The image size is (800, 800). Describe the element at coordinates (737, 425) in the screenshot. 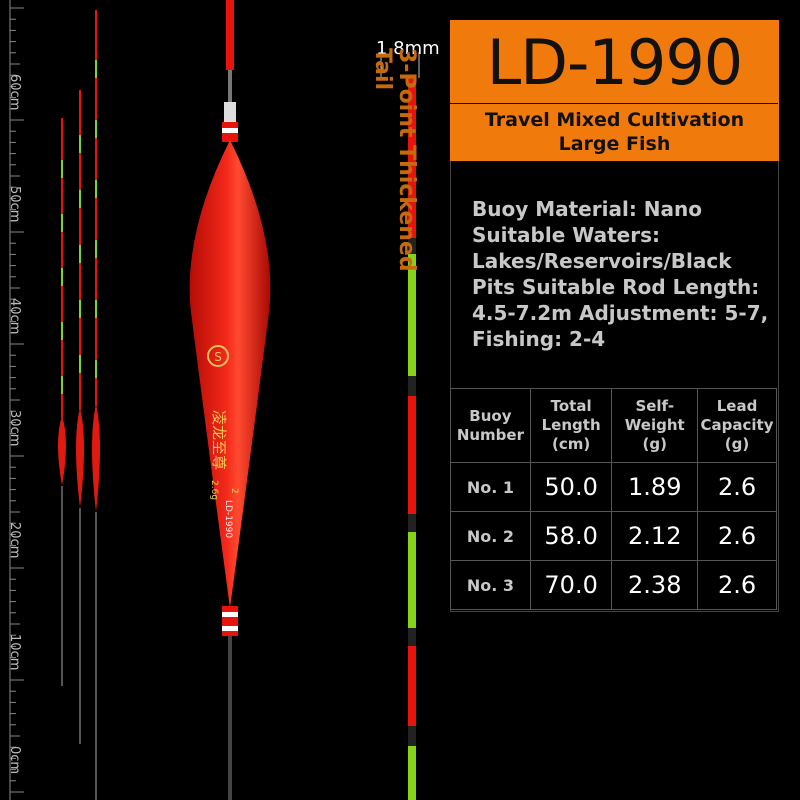

I see `header-lead-capacity: Lead Capacity (g)` at that location.